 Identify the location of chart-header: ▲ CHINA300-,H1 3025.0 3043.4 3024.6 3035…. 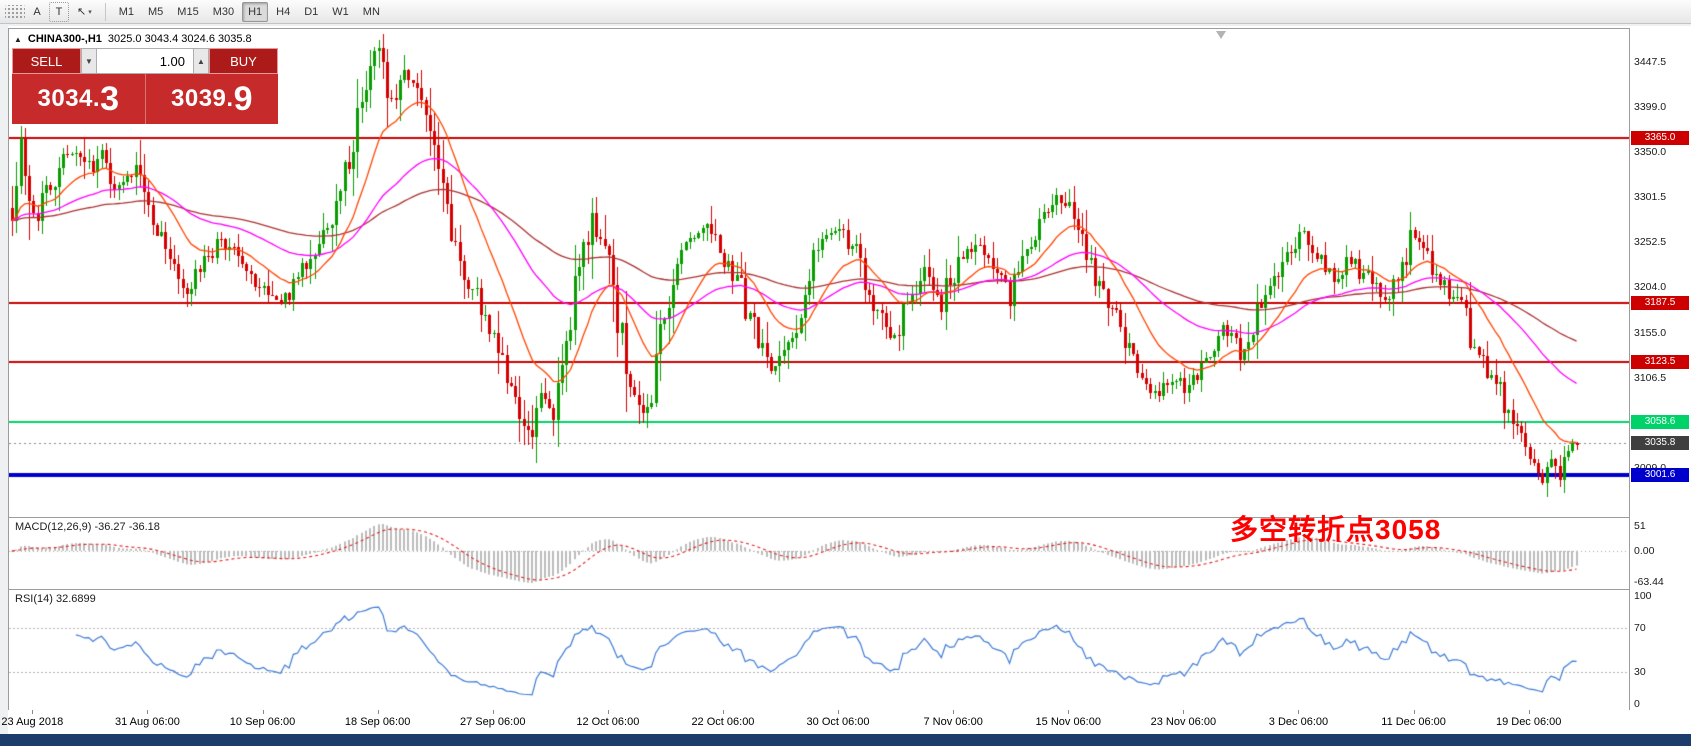
(133, 39).